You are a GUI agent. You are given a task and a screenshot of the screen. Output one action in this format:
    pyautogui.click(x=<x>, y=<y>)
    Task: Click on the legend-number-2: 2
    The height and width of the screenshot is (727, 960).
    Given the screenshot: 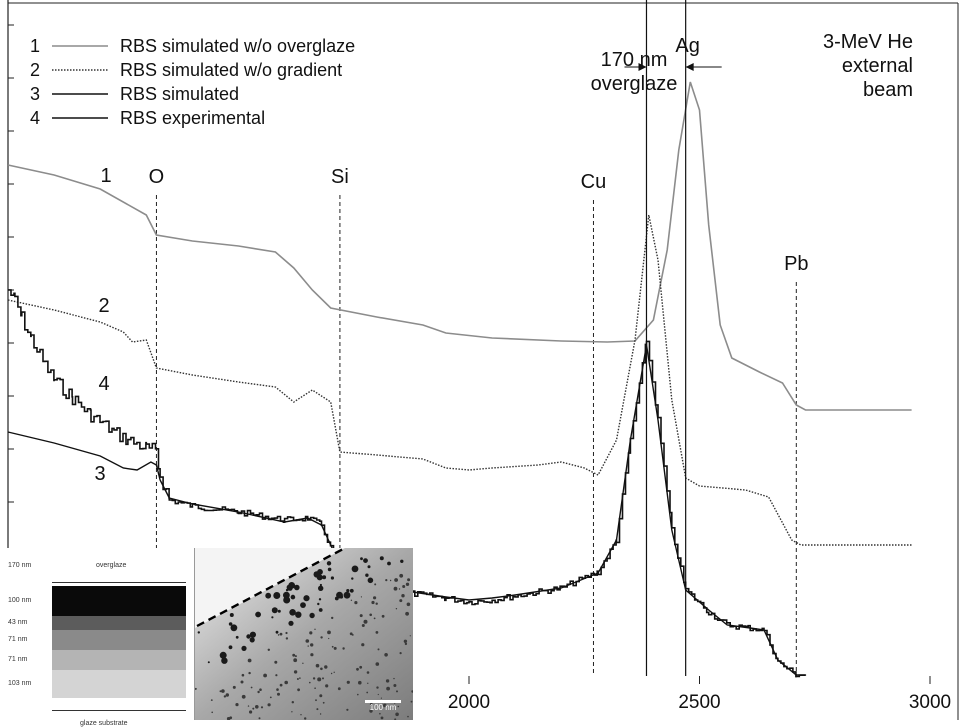 What is the action you would take?
    pyautogui.click(x=35, y=70)
    